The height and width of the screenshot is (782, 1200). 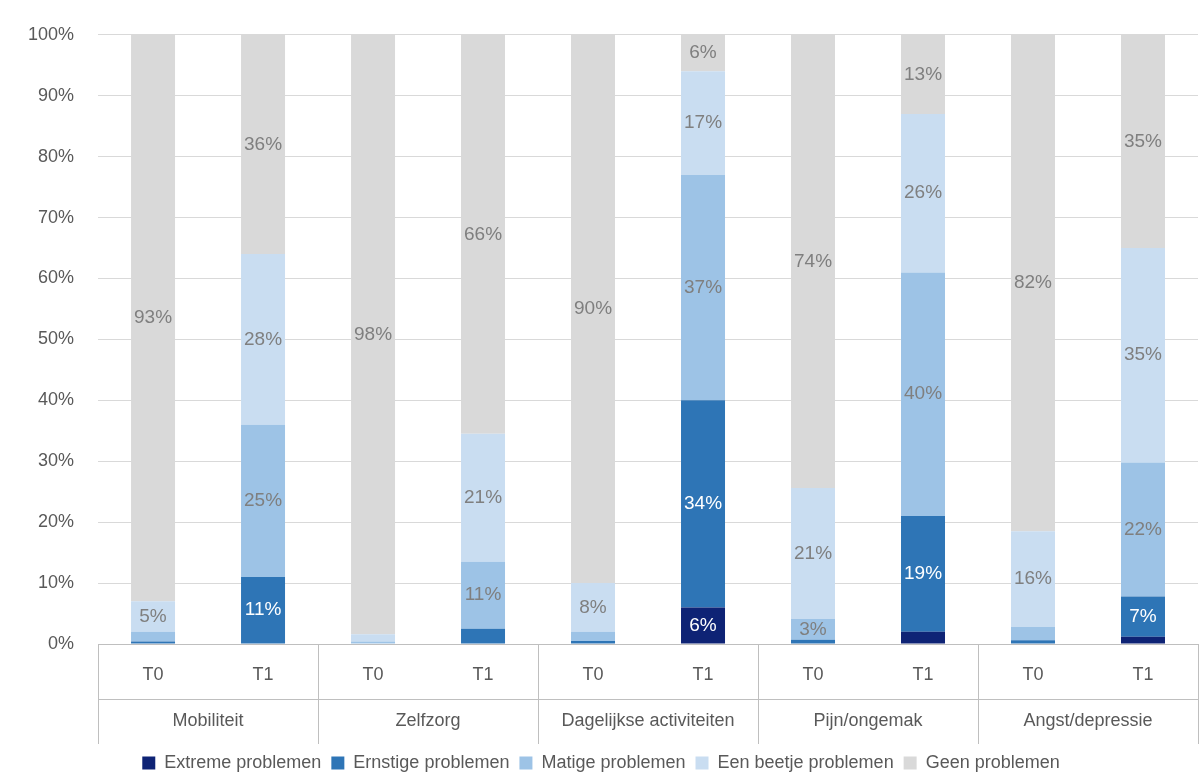 I want to click on y-tick-label: 30%, so click(x=56, y=460).